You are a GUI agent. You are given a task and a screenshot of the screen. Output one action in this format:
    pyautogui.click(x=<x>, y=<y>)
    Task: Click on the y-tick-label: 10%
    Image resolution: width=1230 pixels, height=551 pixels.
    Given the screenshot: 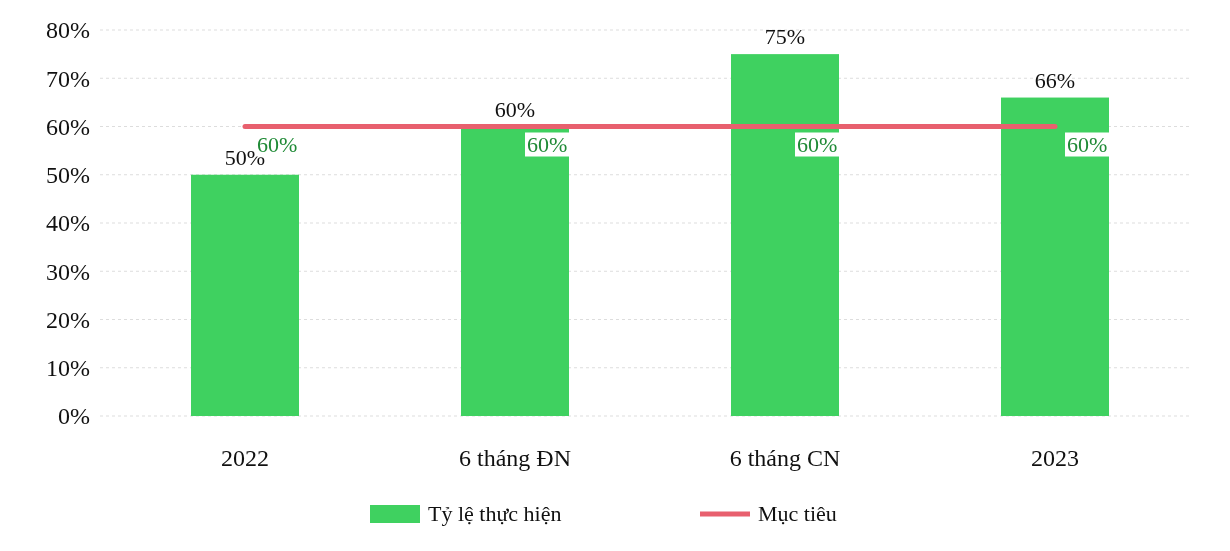 What is the action you would take?
    pyautogui.click(x=68, y=368)
    